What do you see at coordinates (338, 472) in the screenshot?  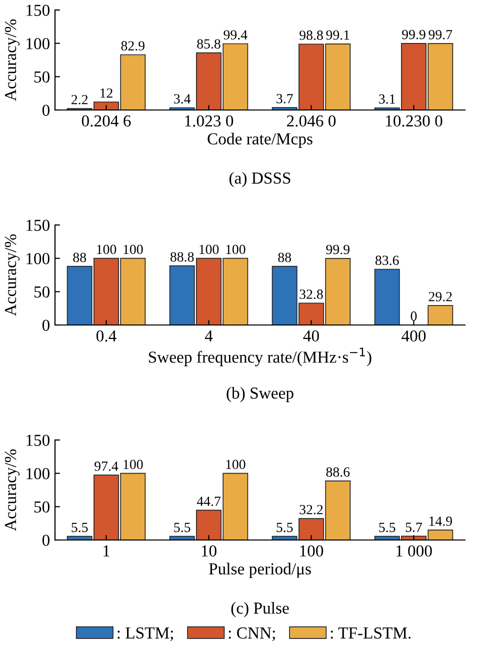 I see `data-label: 88.6` at bounding box center [338, 472].